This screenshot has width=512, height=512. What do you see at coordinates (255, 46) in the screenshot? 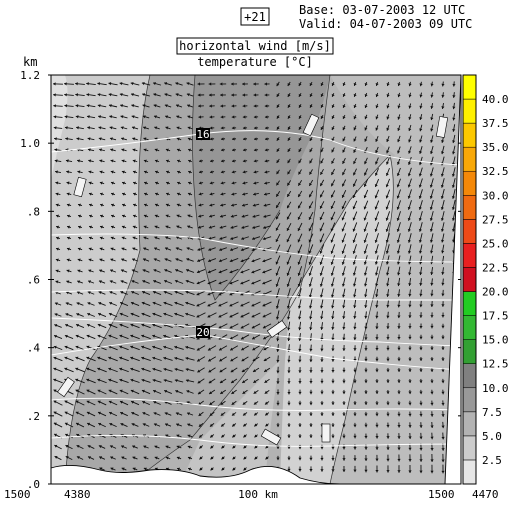
I see `chart-title: horizontal wind [m/s]` at bounding box center [255, 46].